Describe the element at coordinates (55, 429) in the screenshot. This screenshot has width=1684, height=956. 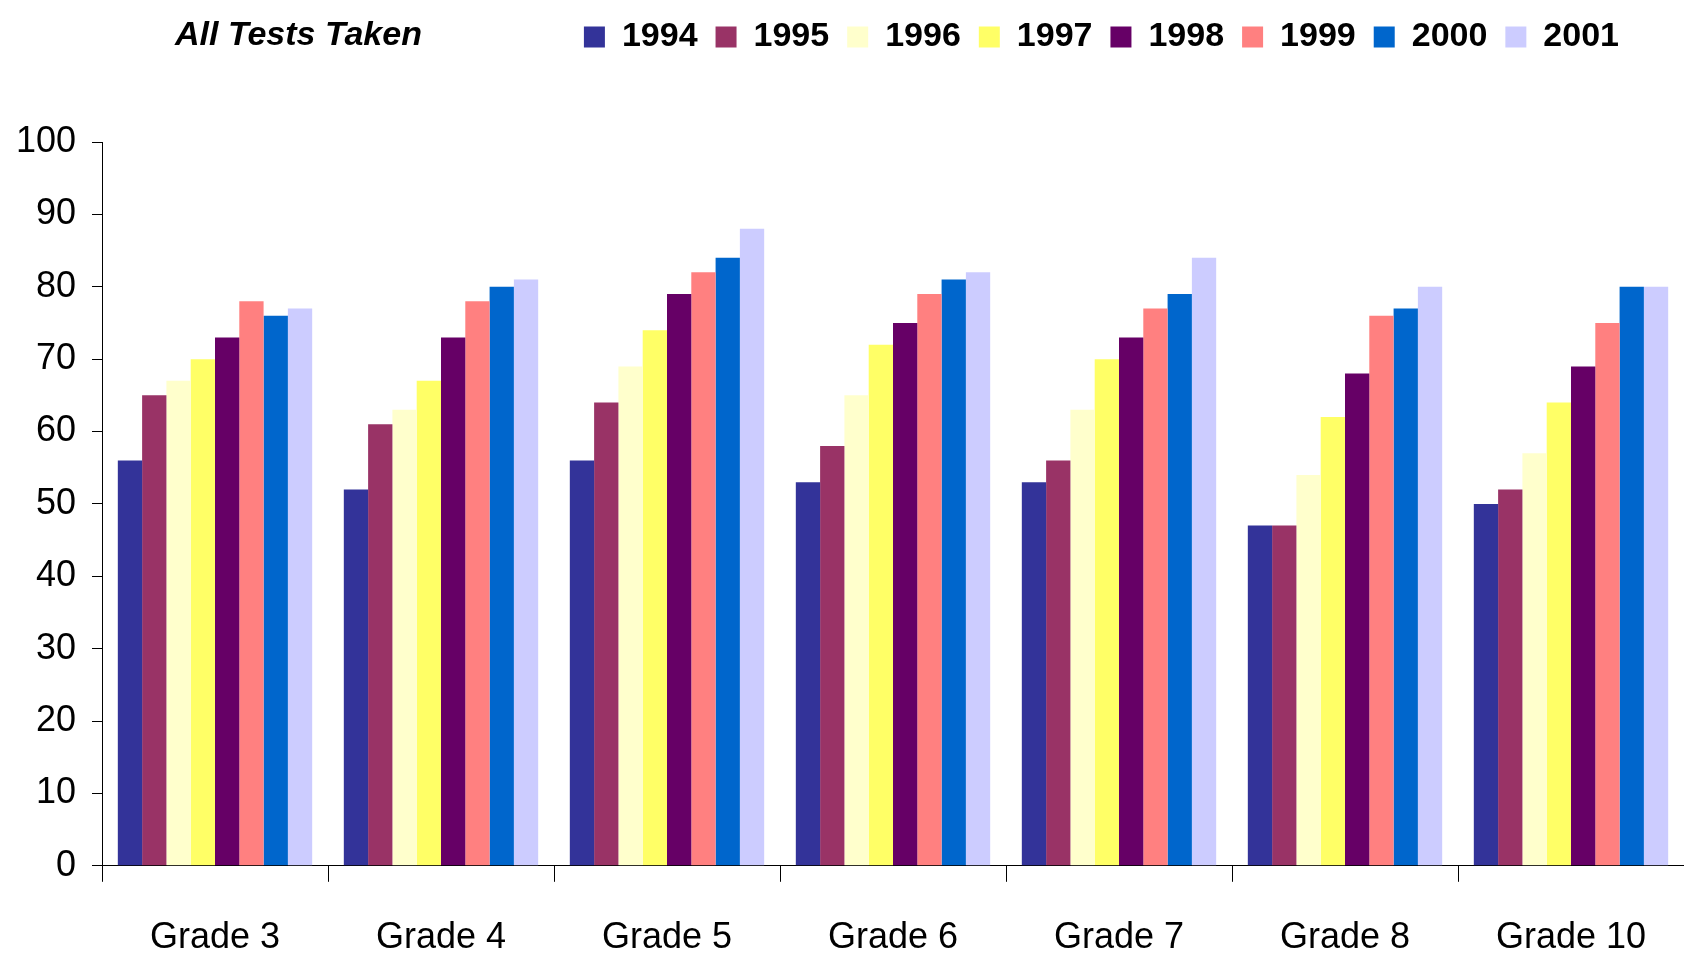
I see `y-tick-label: 60` at that location.